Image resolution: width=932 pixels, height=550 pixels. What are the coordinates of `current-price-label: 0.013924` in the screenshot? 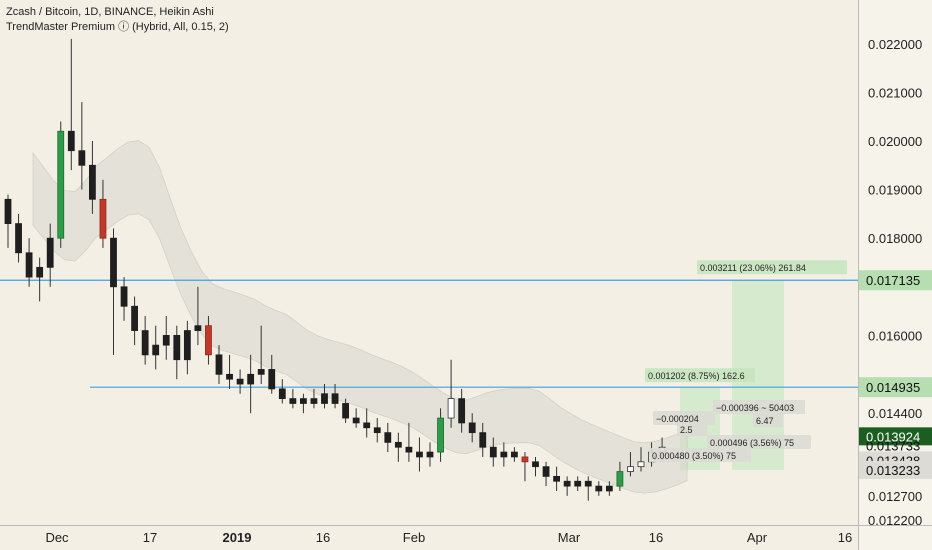 It's located at (893, 436).